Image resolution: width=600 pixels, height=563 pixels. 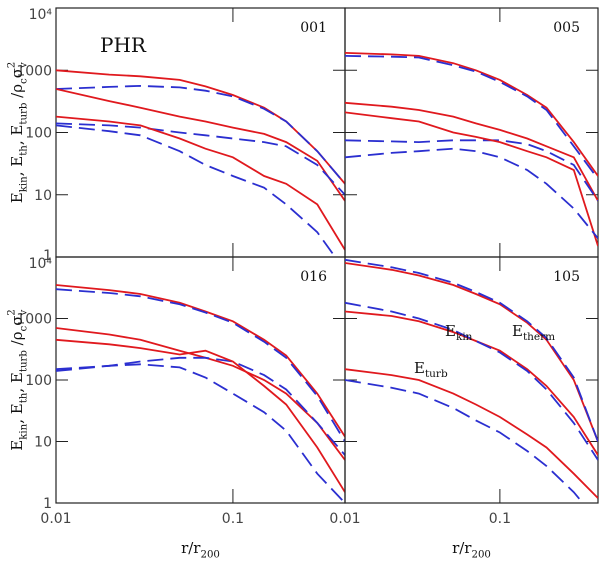 I want to click on annotation: Eturb, so click(x=431, y=369).